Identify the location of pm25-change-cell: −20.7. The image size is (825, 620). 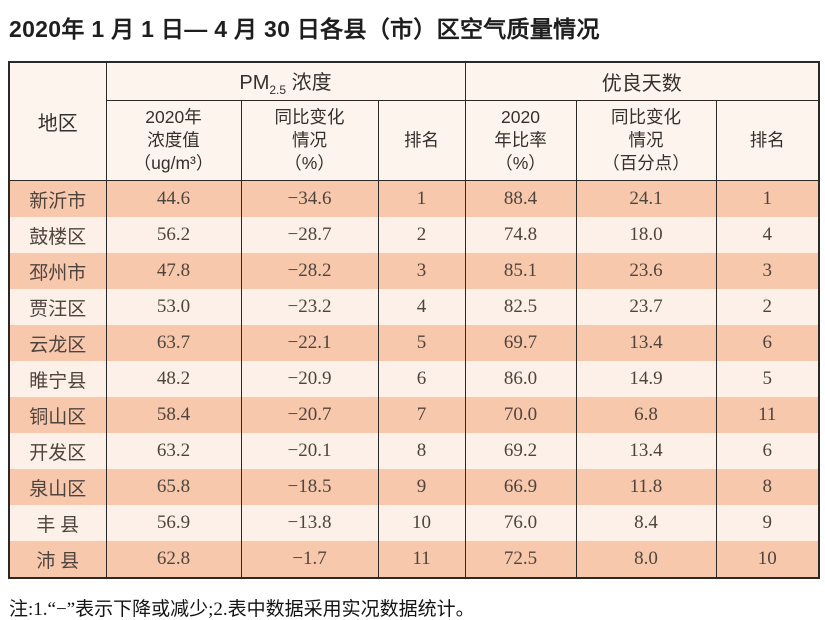
(309, 415).